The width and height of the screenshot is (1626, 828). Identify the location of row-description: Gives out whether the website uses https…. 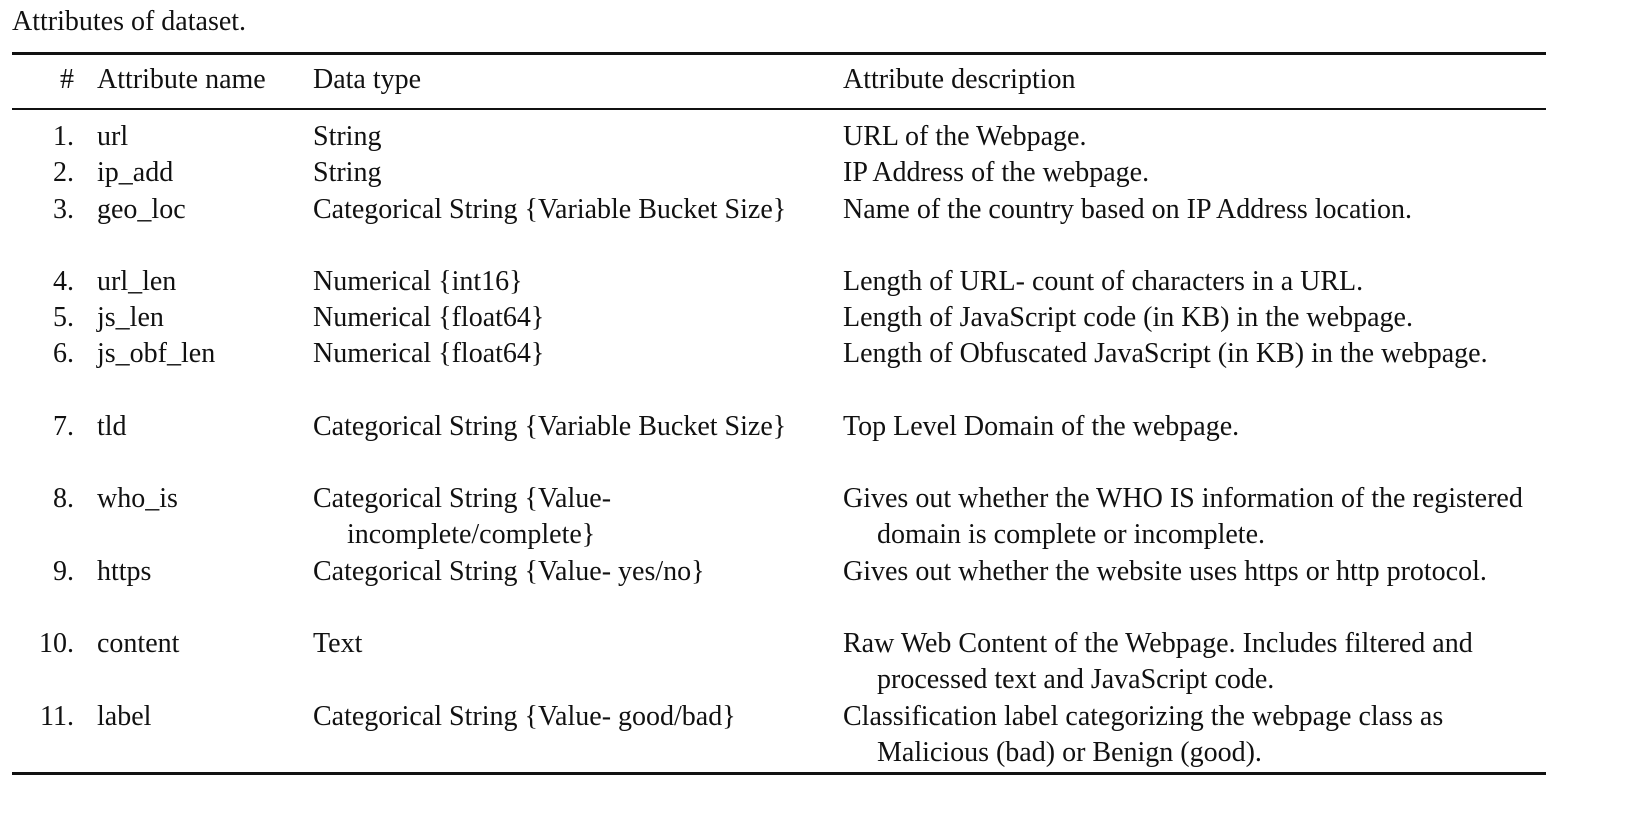
(1165, 571).